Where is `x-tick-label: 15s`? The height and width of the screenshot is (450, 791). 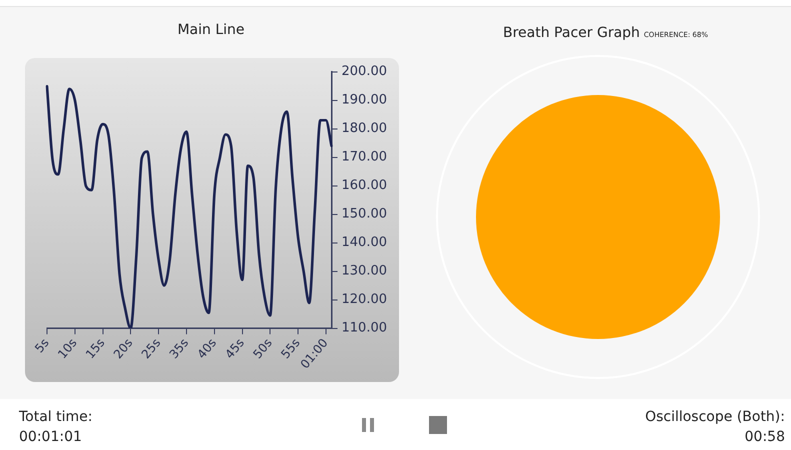
x-tick-label: 15s is located at coordinates (95, 349).